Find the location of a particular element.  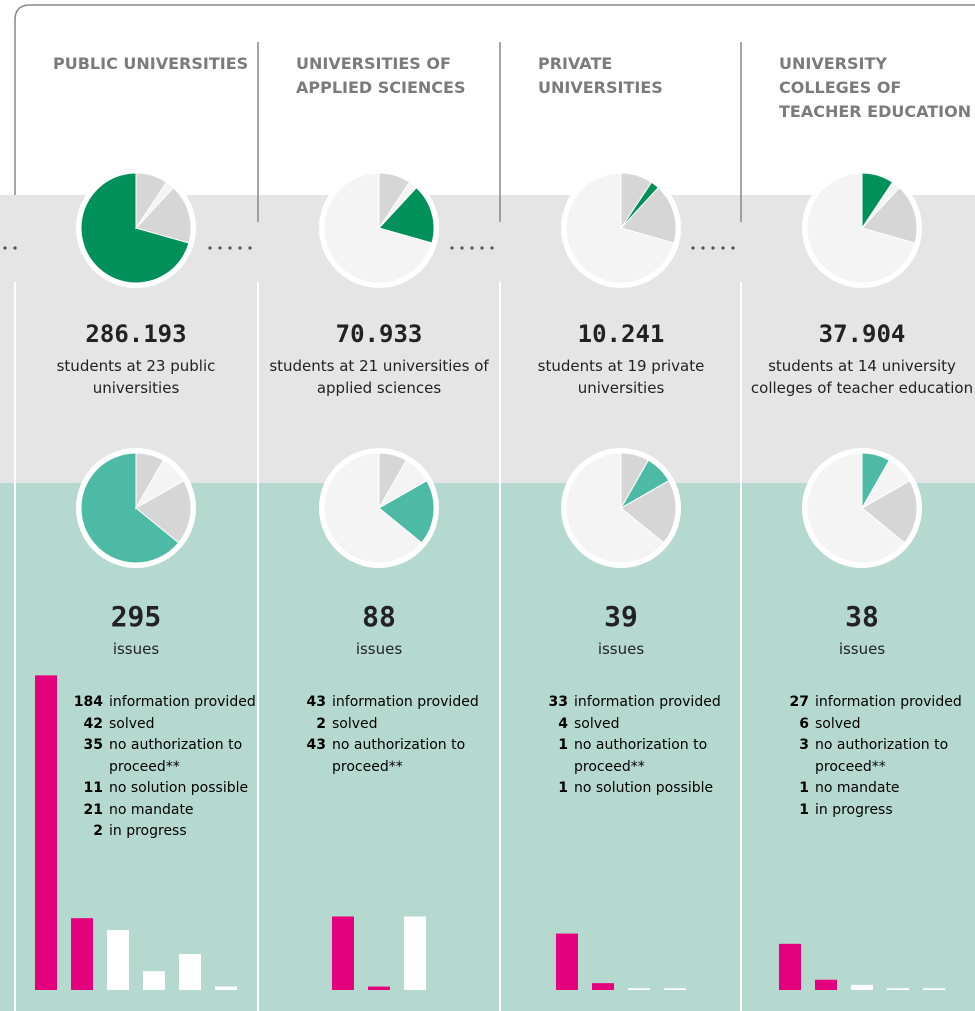

issue-count: 39 is located at coordinates (621, 616).